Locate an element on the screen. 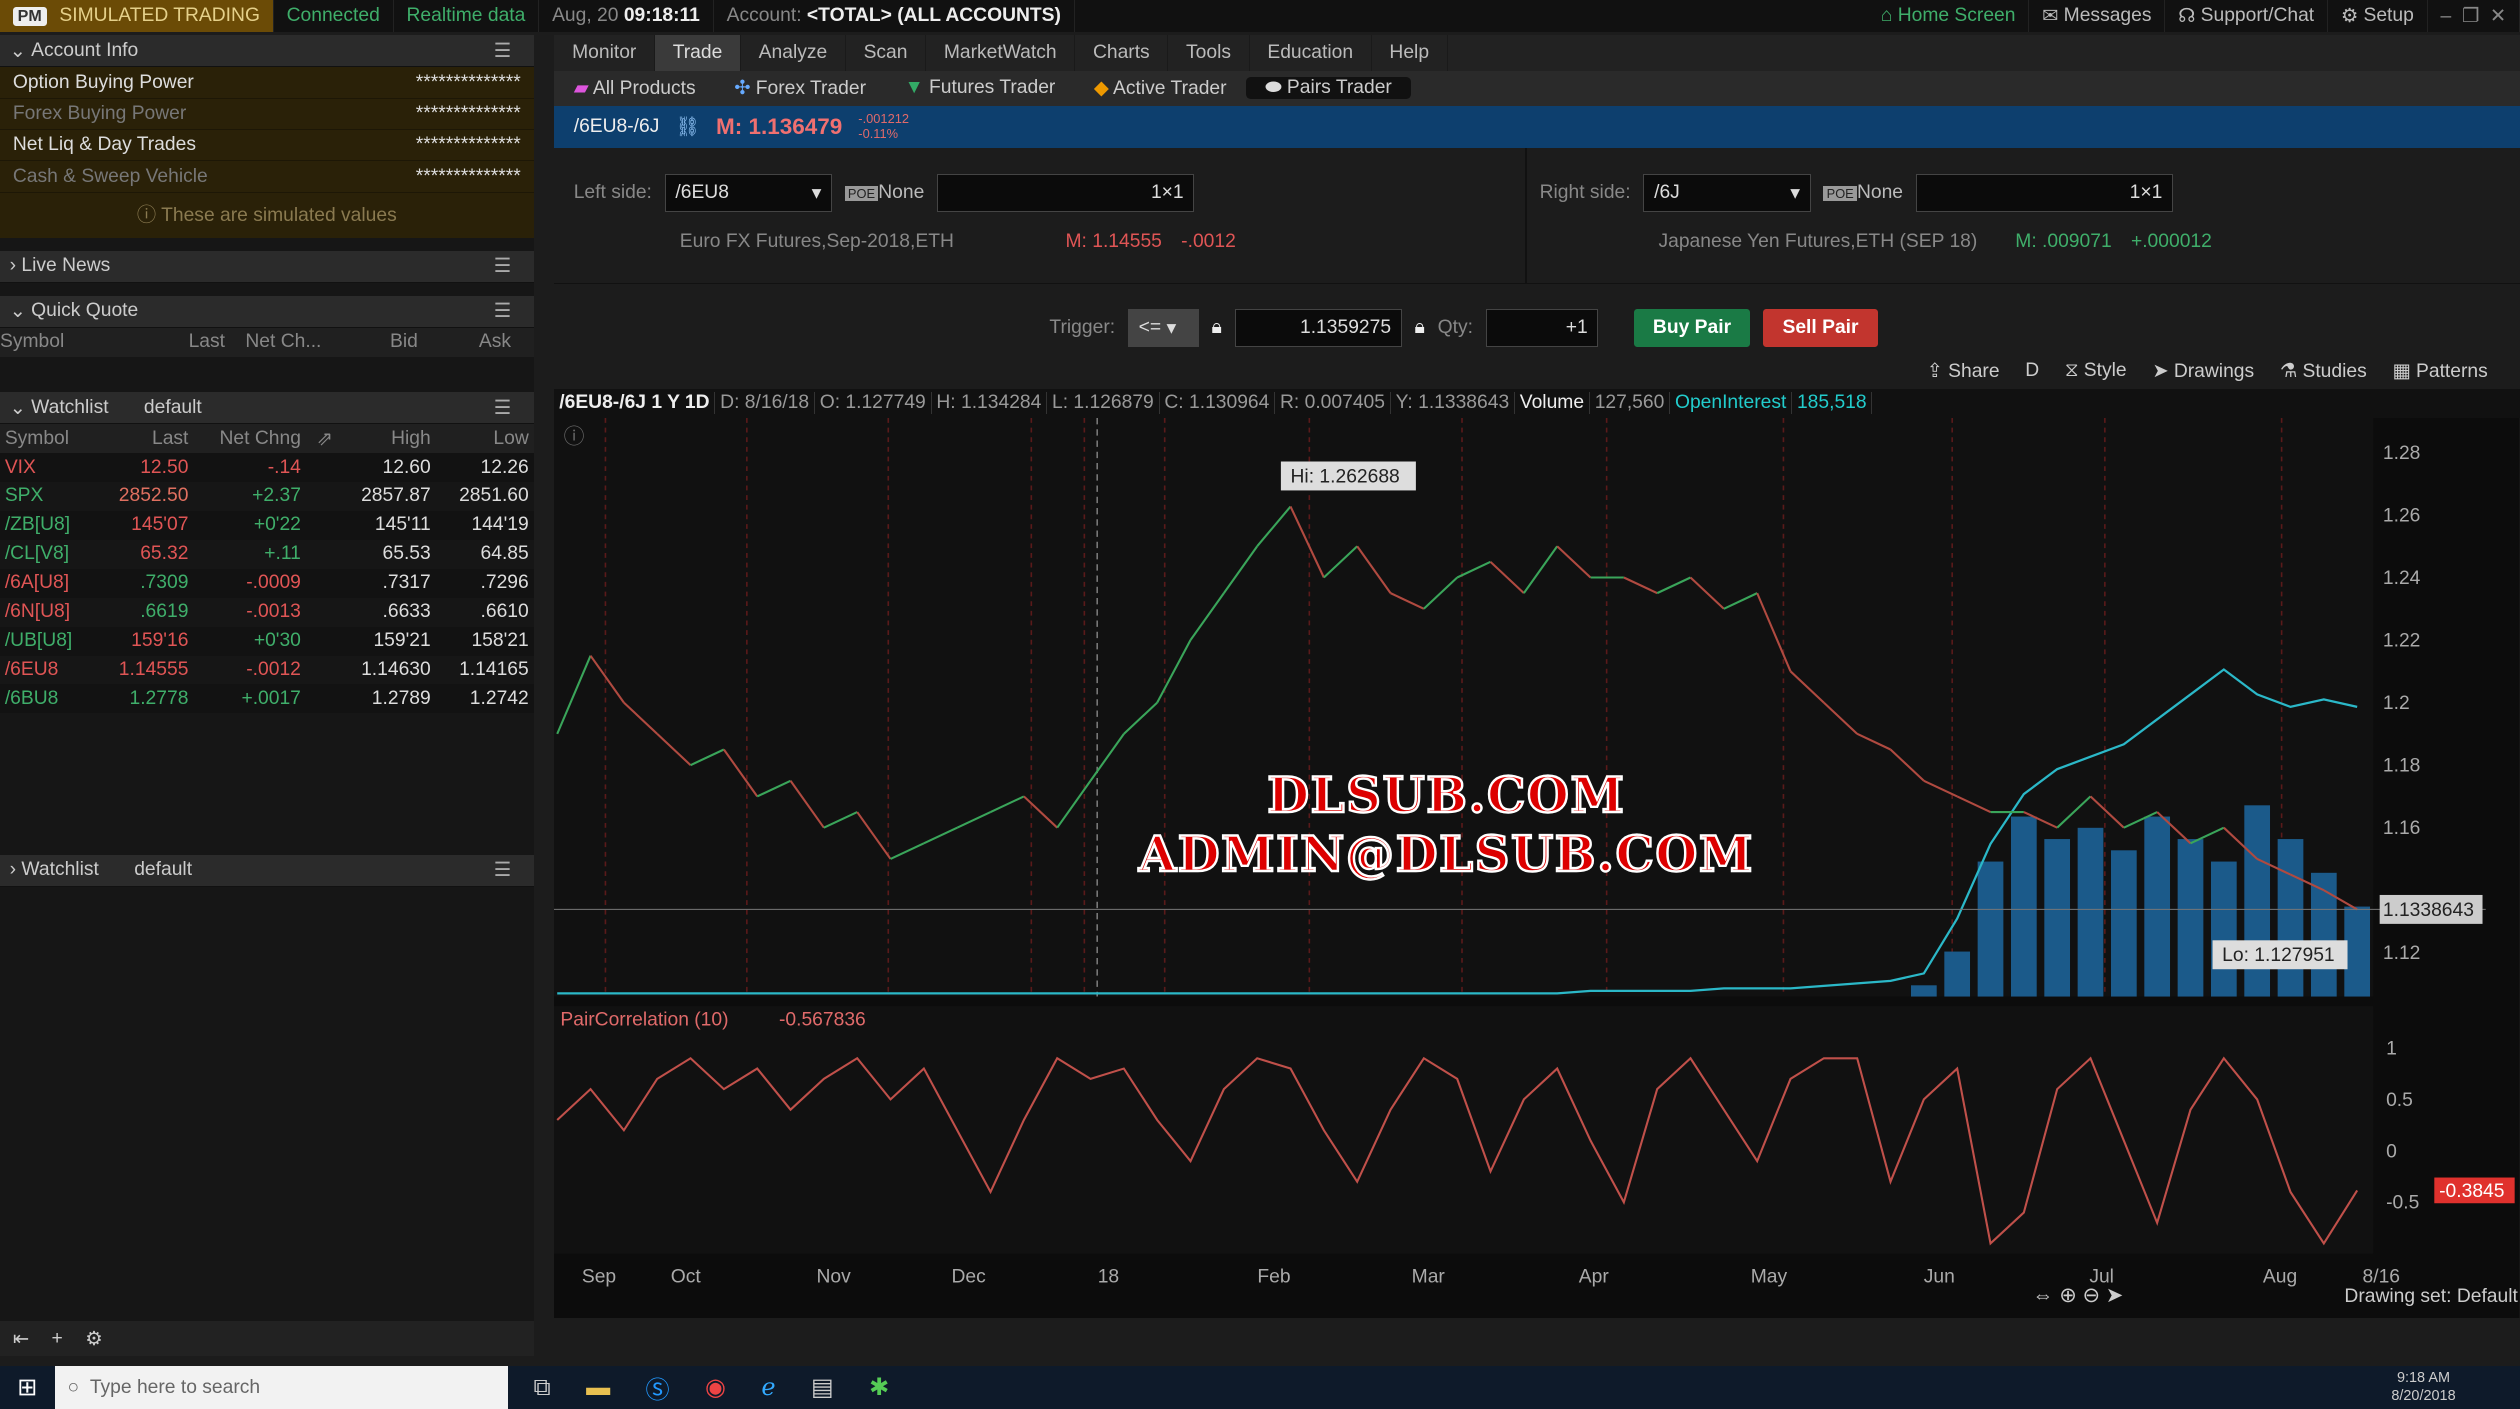  watchlist-row: /6BU8 1.2778 +.0017 1.2789 1.2742 is located at coordinates (267, 699).